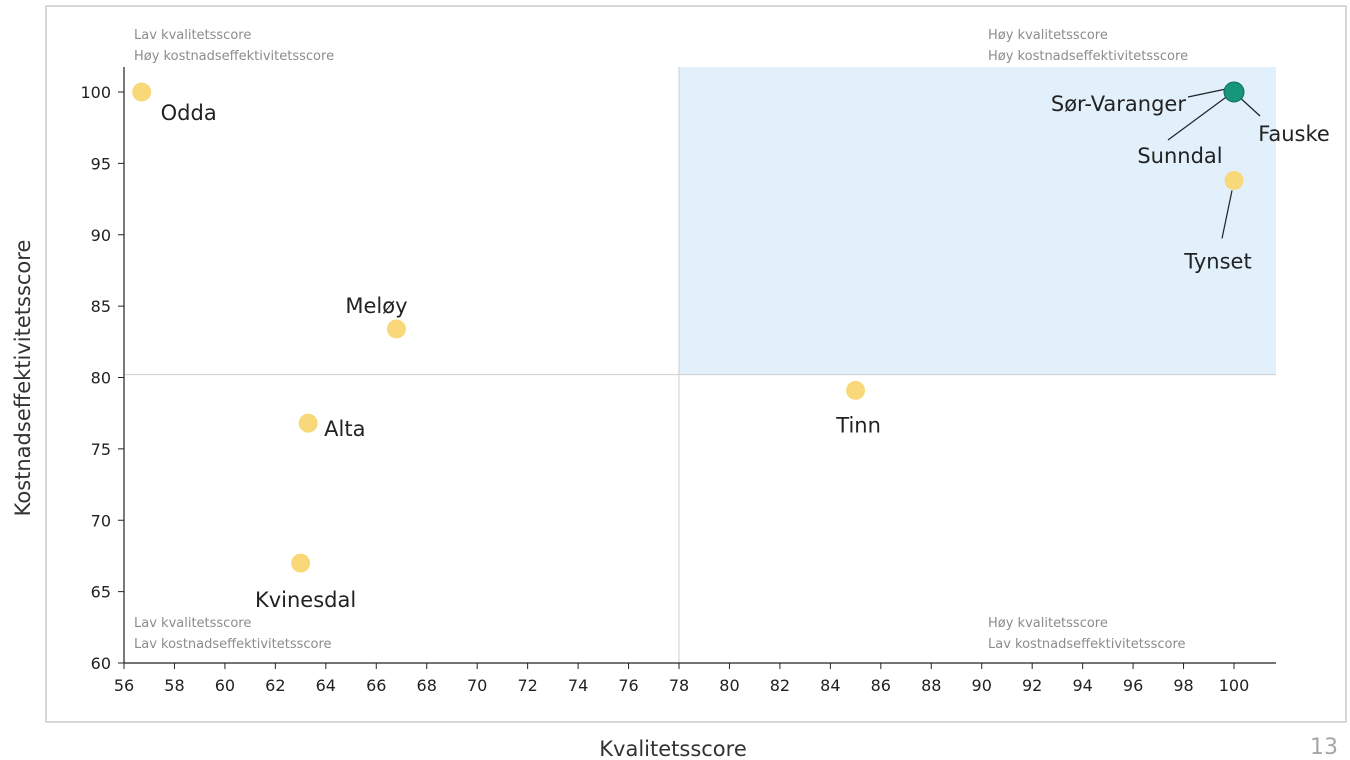 This screenshot has width=1350, height=760. What do you see at coordinates (95, 92) in the screenshot?
I see `y-tick-label: 100` at bounding box center [95, 92].